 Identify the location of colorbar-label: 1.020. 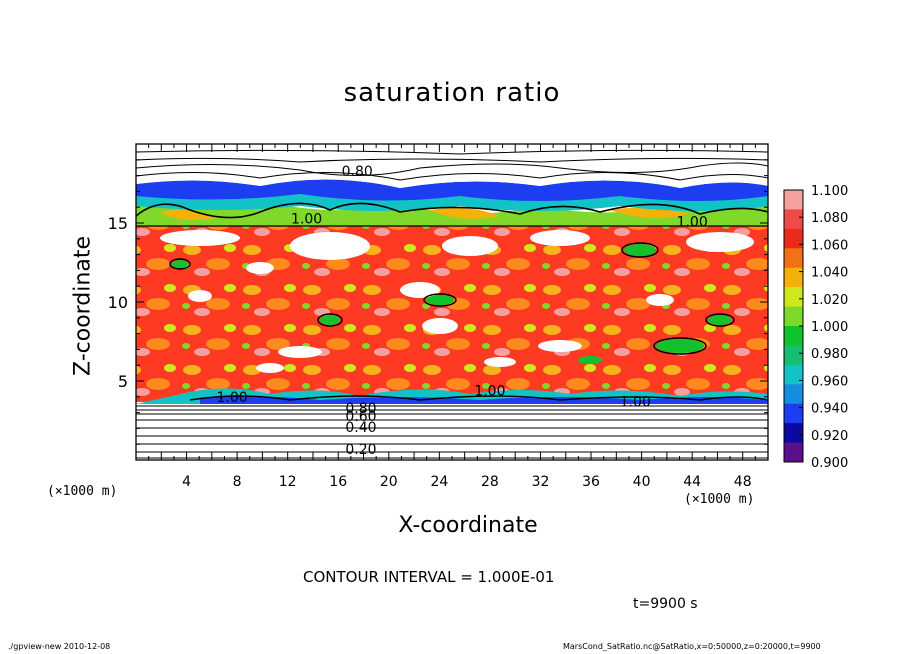
(829, 300).